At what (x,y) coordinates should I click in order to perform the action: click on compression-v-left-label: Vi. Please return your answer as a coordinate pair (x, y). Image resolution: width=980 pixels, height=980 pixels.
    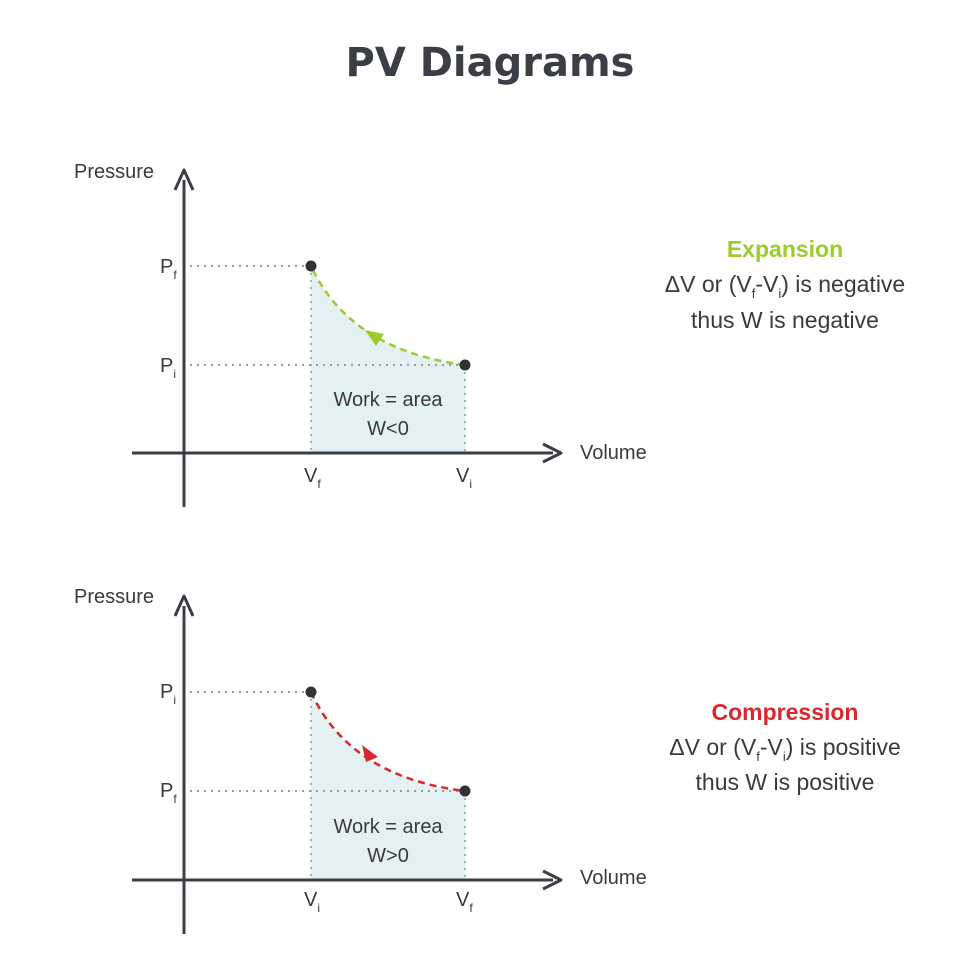
    Looking at the image, I should click on (312, 902).